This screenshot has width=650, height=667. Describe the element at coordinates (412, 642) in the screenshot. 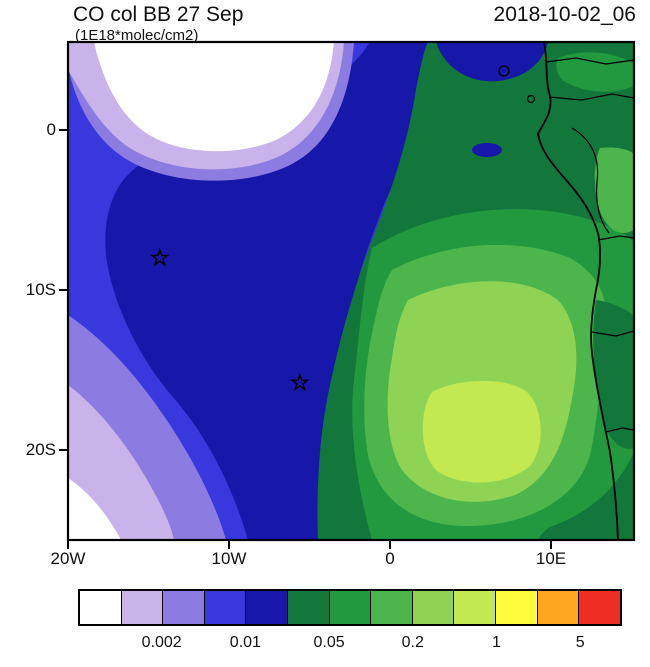

I see `colorbar-tick-label: 0.2` at that location.